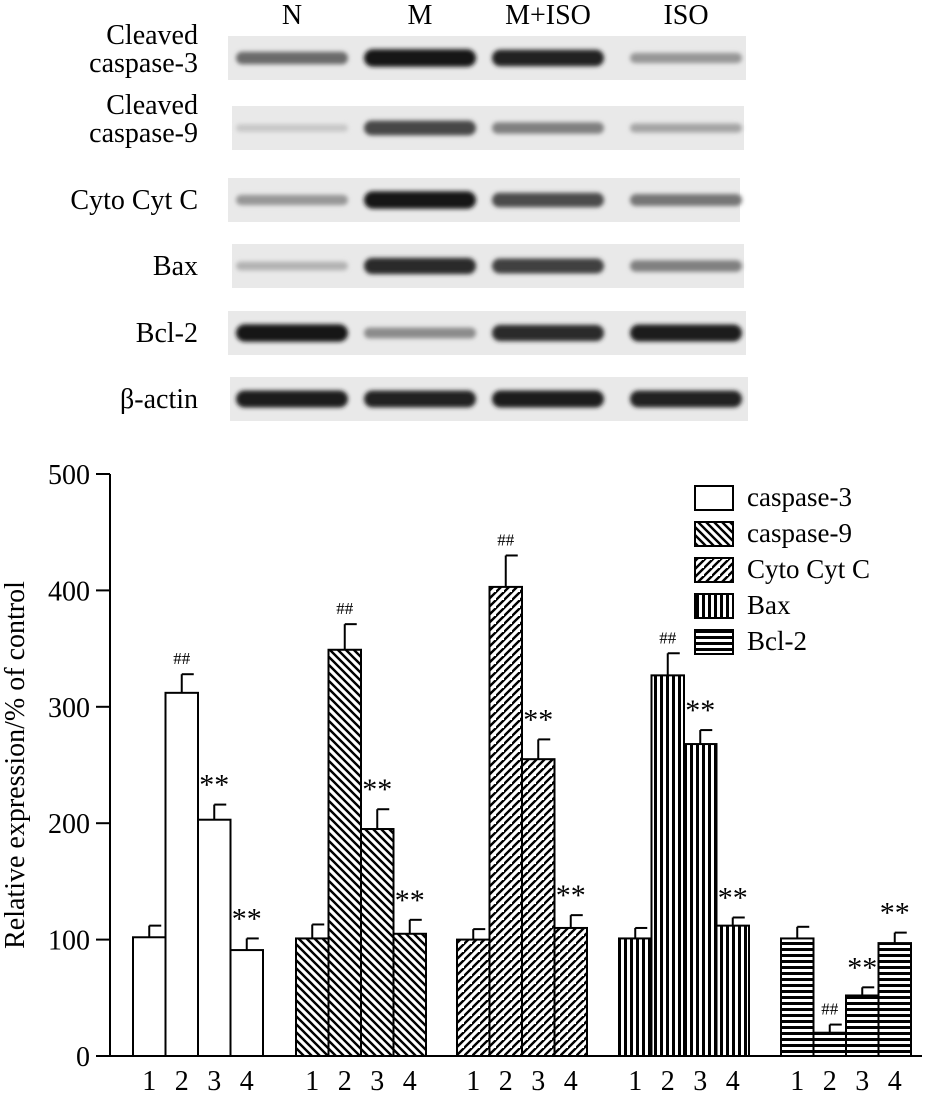 This screenshot has height=1095, width=926. I want to click on blot-row: Bax, so click(448, 266).